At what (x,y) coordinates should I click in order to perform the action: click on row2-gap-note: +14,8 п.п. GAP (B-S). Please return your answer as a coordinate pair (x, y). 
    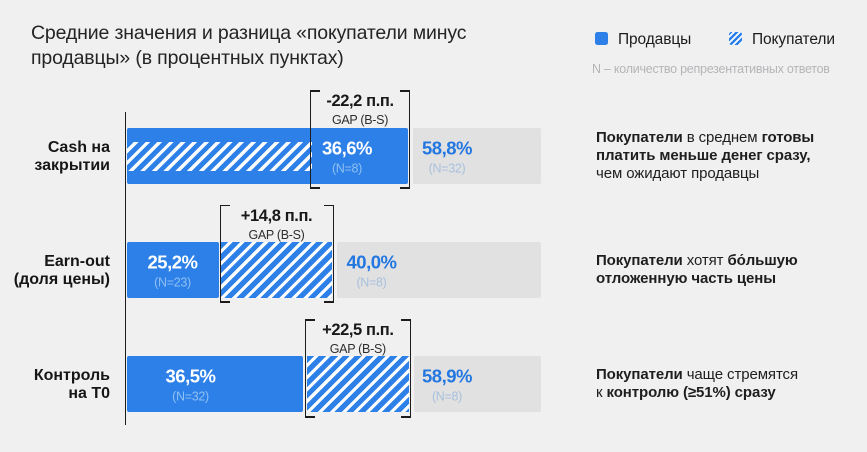
    Looking at the image, I should click on (276, 224).